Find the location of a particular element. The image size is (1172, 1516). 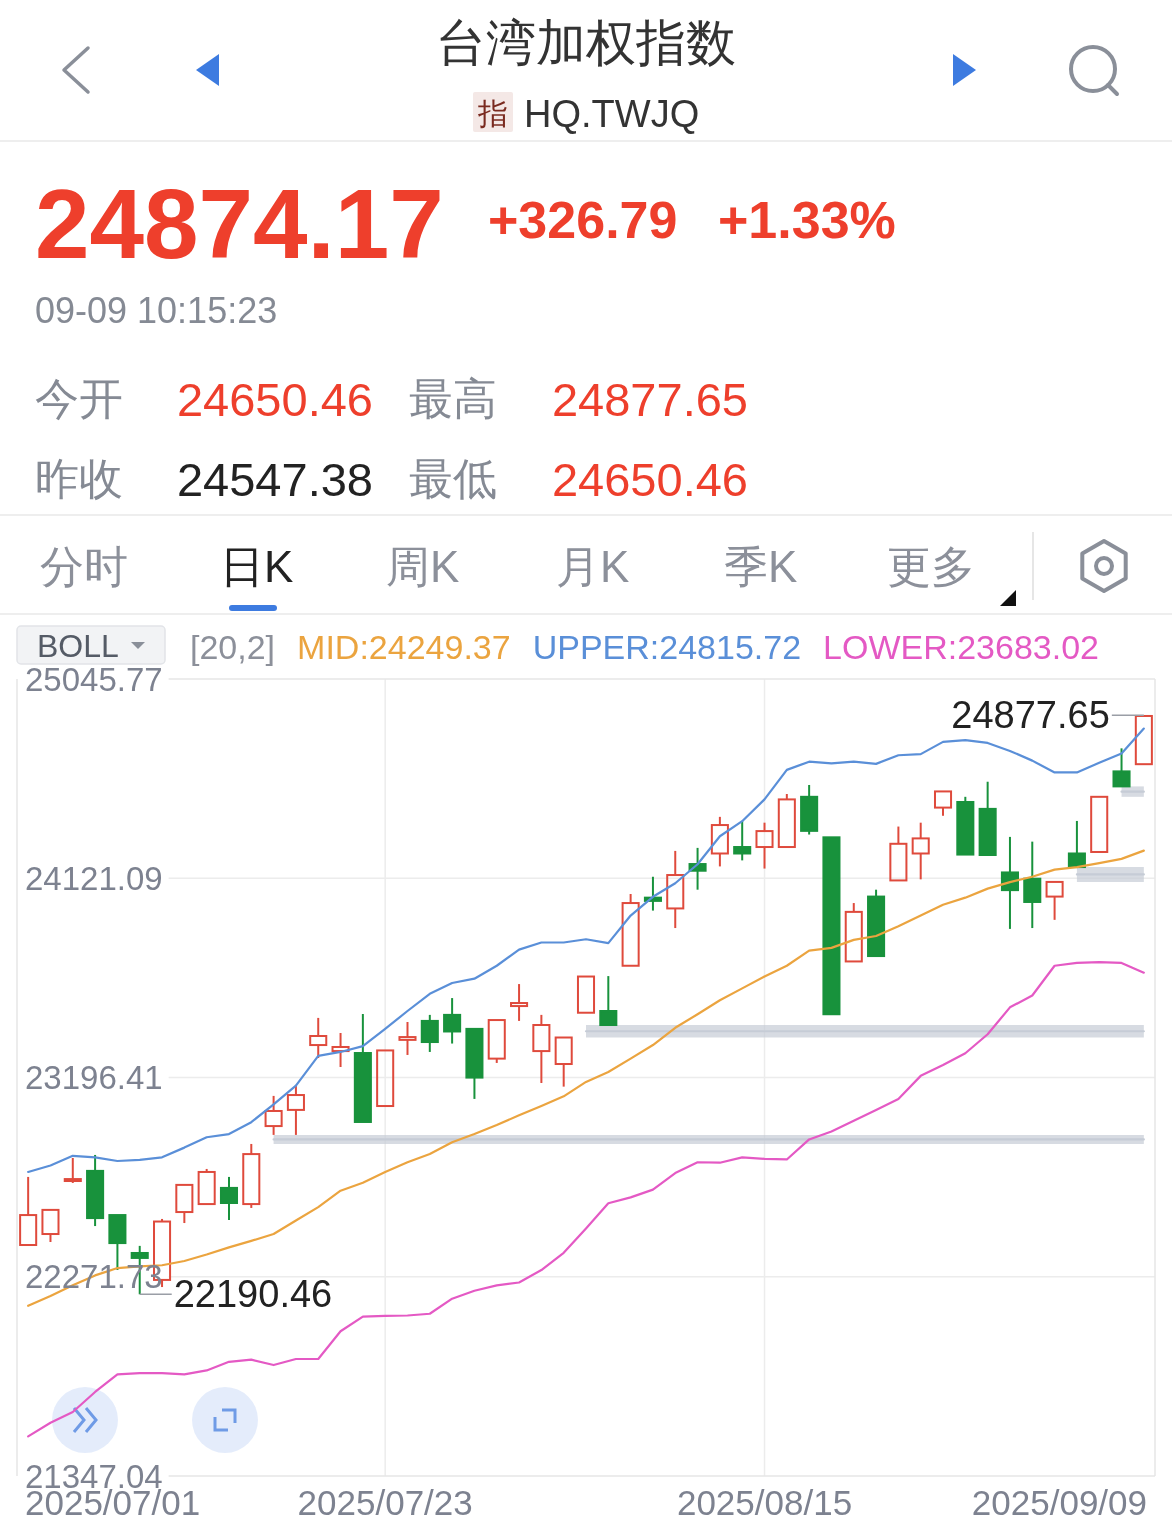

text: 09-09 10:15:23 is located at coordinates (156, 310).